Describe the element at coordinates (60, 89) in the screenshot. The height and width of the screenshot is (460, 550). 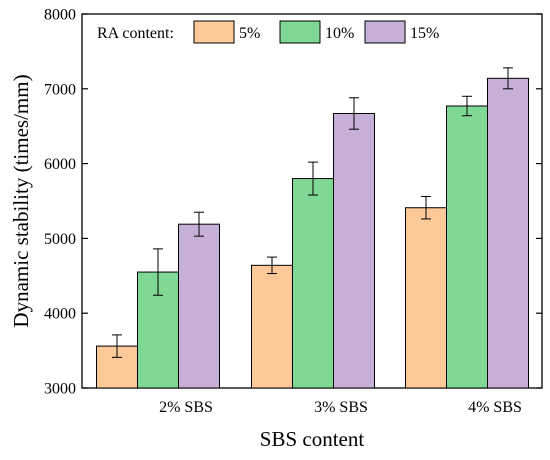
I see `y-tick-label: 7000` at that location.